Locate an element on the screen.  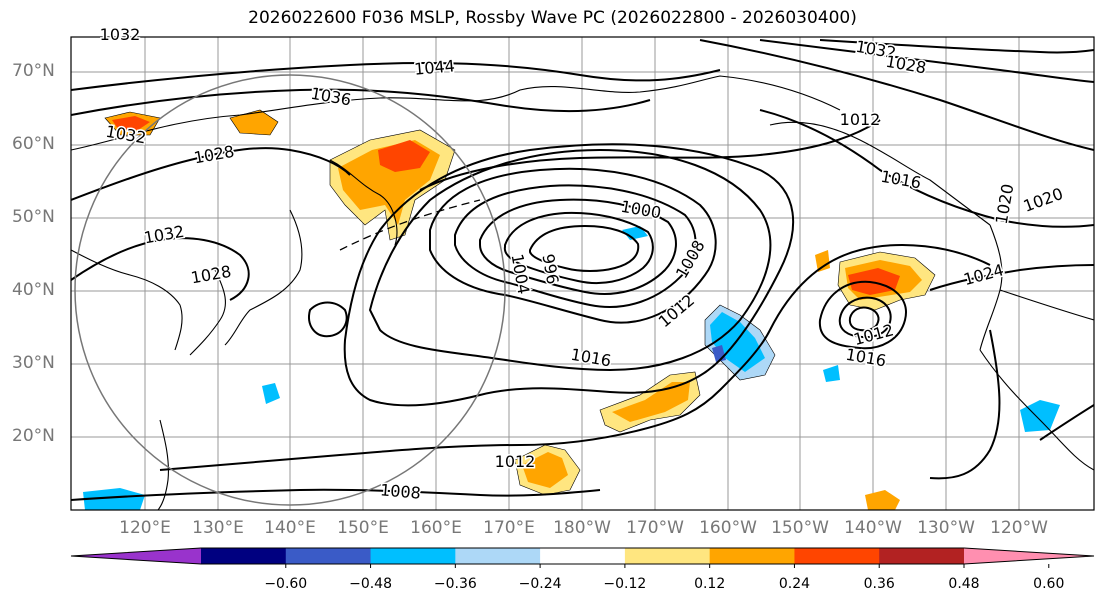
longitude-label: 150°E is located at coordinates (363, 528).